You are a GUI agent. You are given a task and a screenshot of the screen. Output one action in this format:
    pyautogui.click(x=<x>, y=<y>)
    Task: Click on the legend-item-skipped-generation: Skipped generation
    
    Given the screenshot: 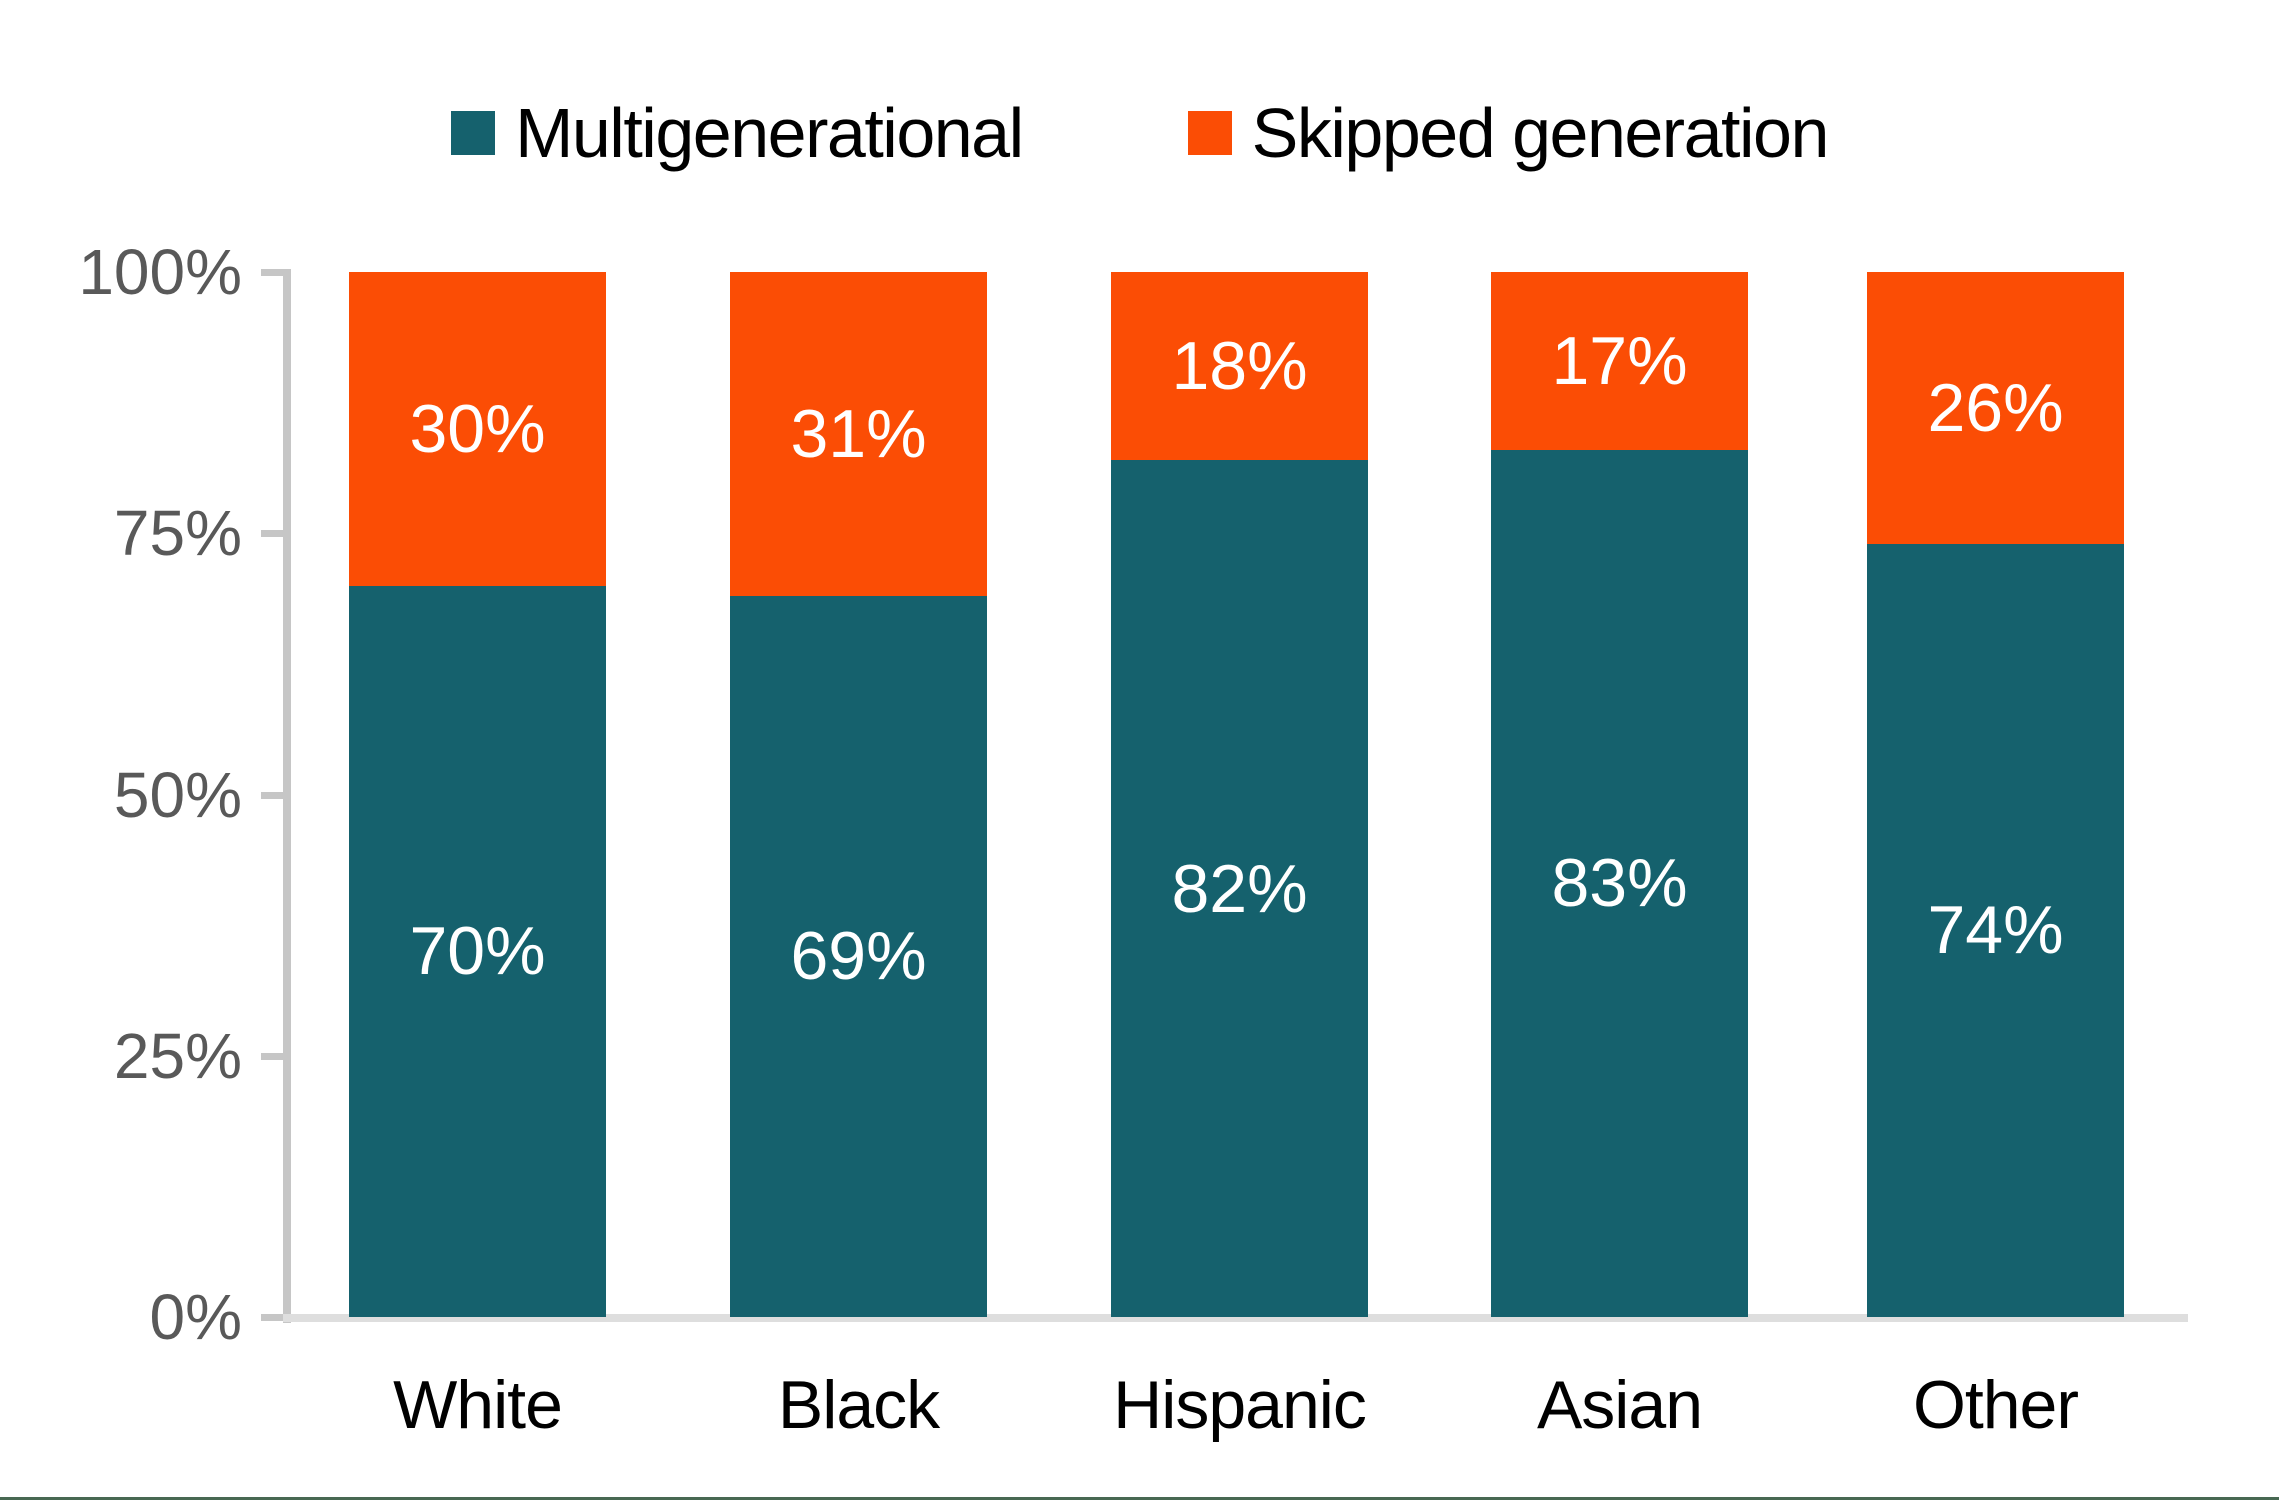 What is the action you would take?
    pyautogui.click(x=1508, y=133)
    